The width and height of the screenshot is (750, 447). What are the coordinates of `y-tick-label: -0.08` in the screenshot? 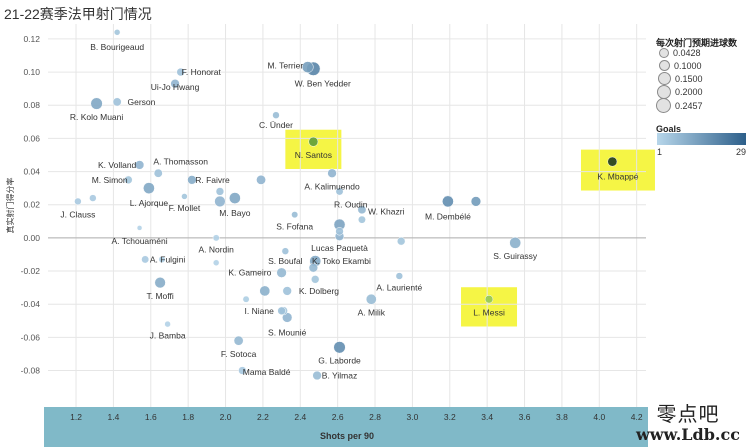 It's located at (31, 371).